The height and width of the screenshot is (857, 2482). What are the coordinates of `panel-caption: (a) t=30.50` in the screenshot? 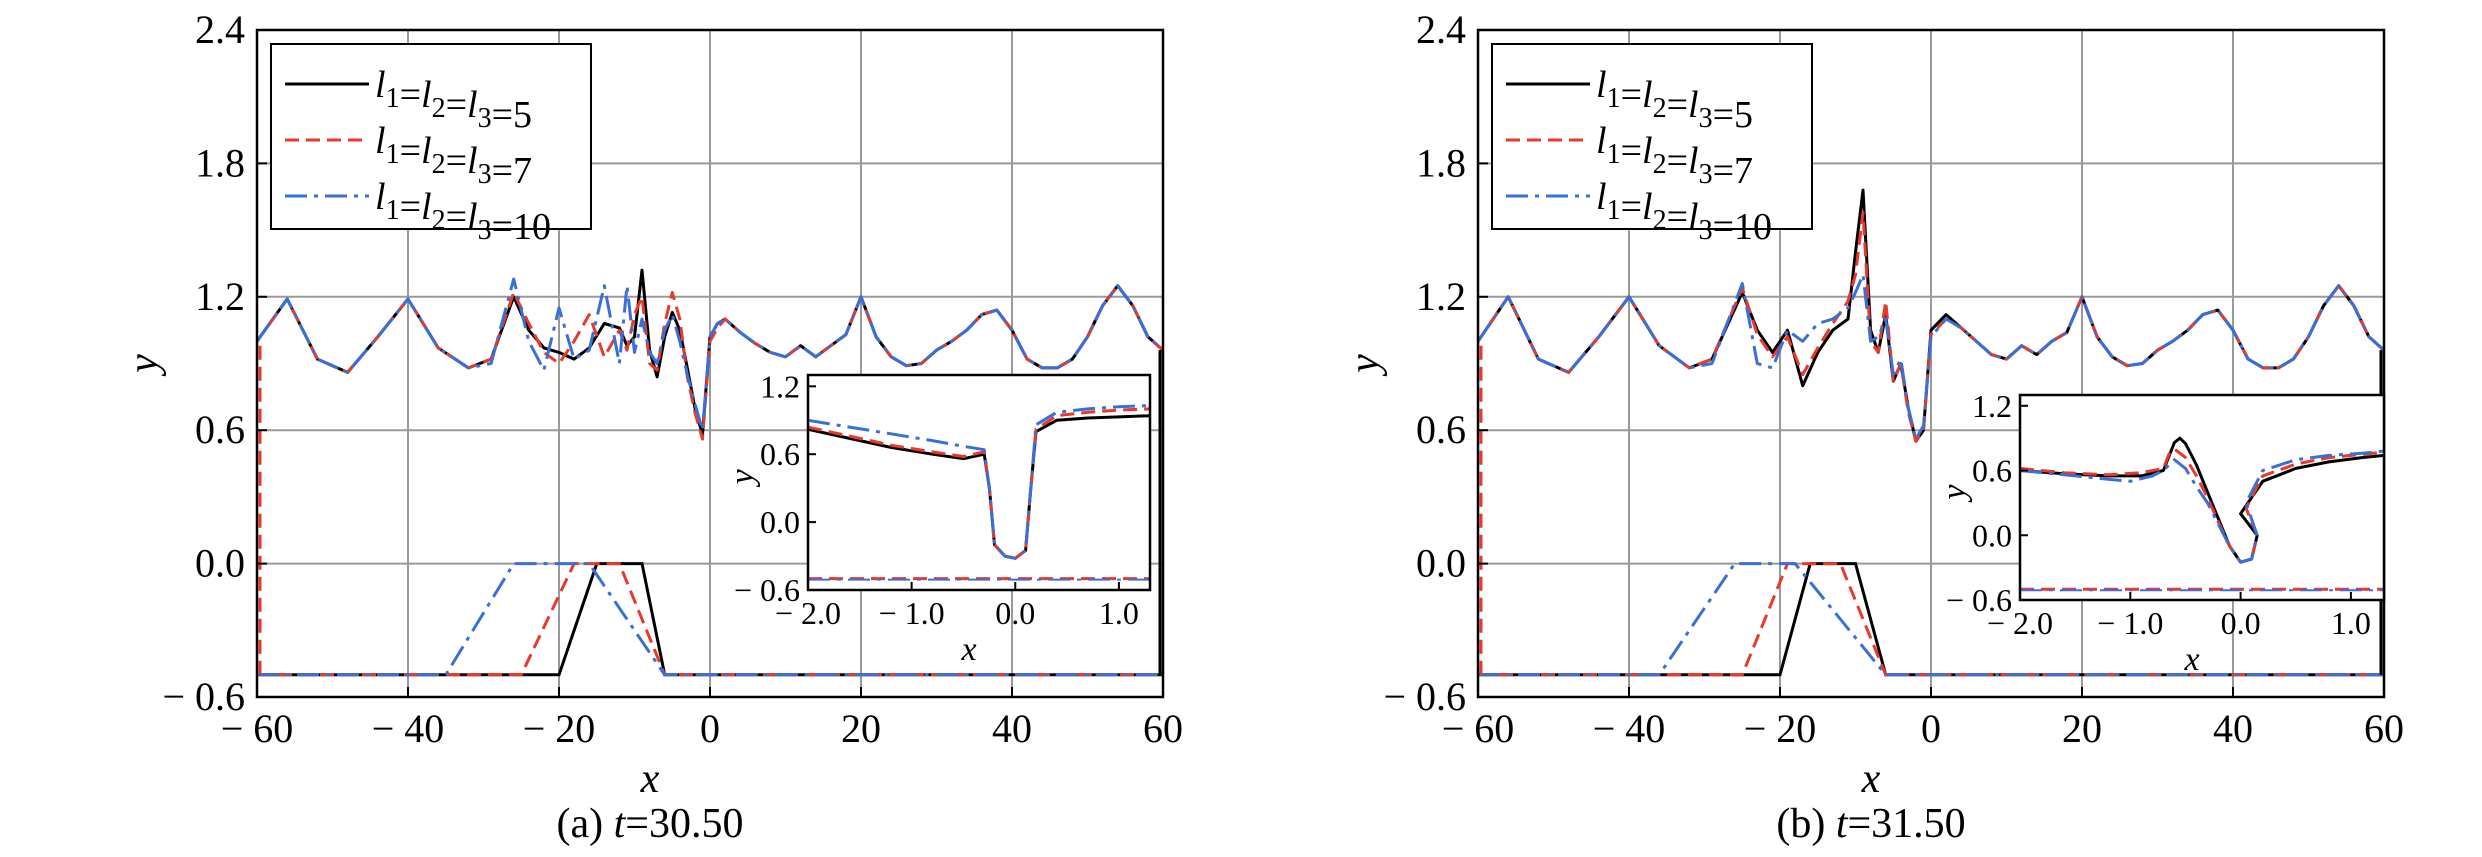 It's located at (650, 824).